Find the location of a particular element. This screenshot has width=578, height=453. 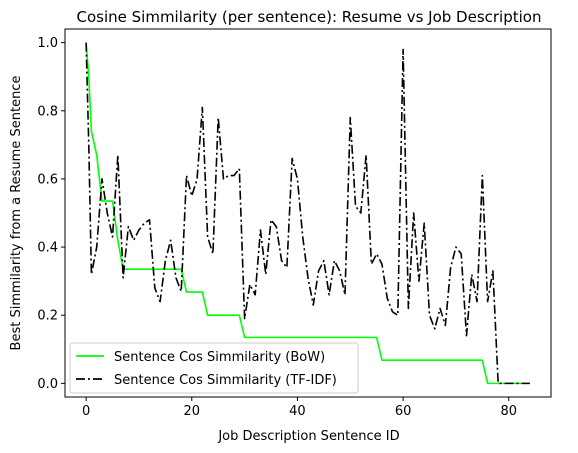

x-tick-label: 0 is located at coordinates (86, 411).